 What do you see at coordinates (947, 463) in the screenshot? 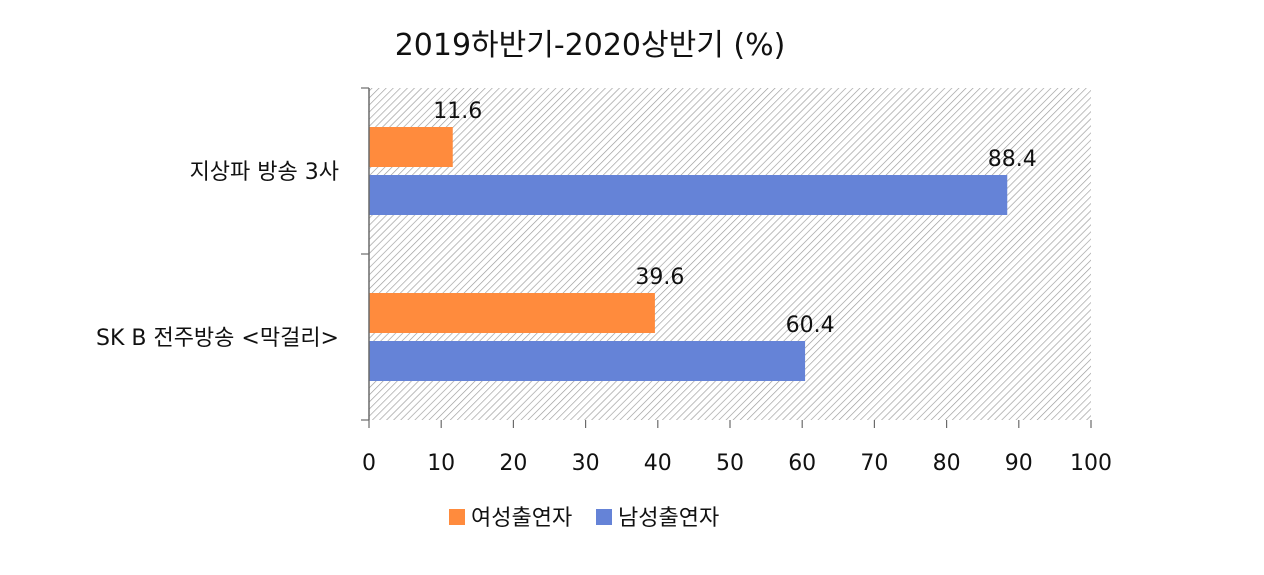
I see `x-tick-label: 80` at bounding box center [947, 463].